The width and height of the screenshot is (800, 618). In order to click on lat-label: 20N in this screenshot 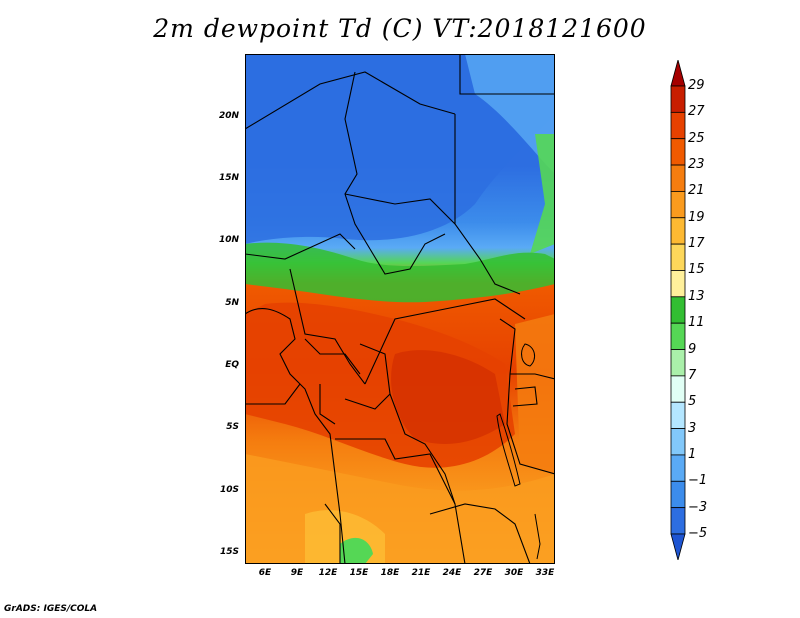, I will do `click(228, 116)`.